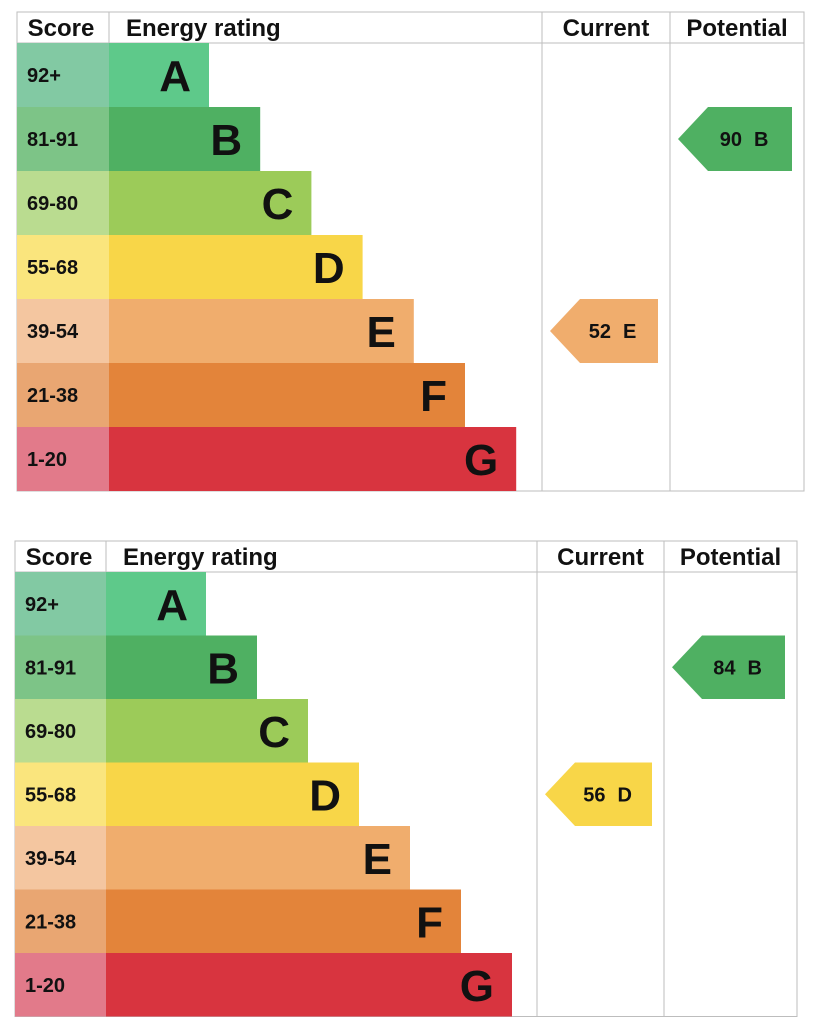 Image resolution: width=816 pixels, height=1024 pixels. I want to click on potential-value: 84, so click(724, 668).